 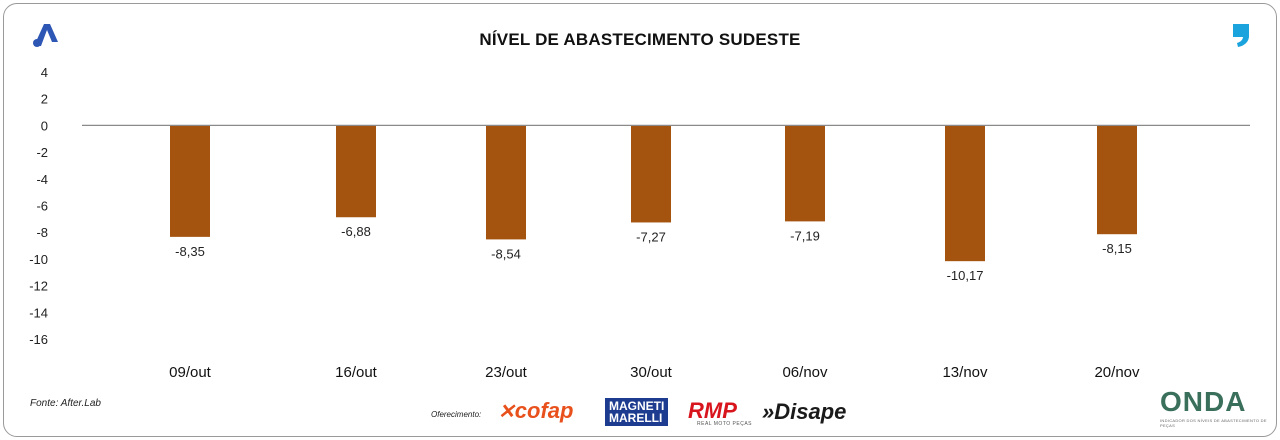 I want to click on cofap-logo-text: cofap, so click(x=544, y=410).